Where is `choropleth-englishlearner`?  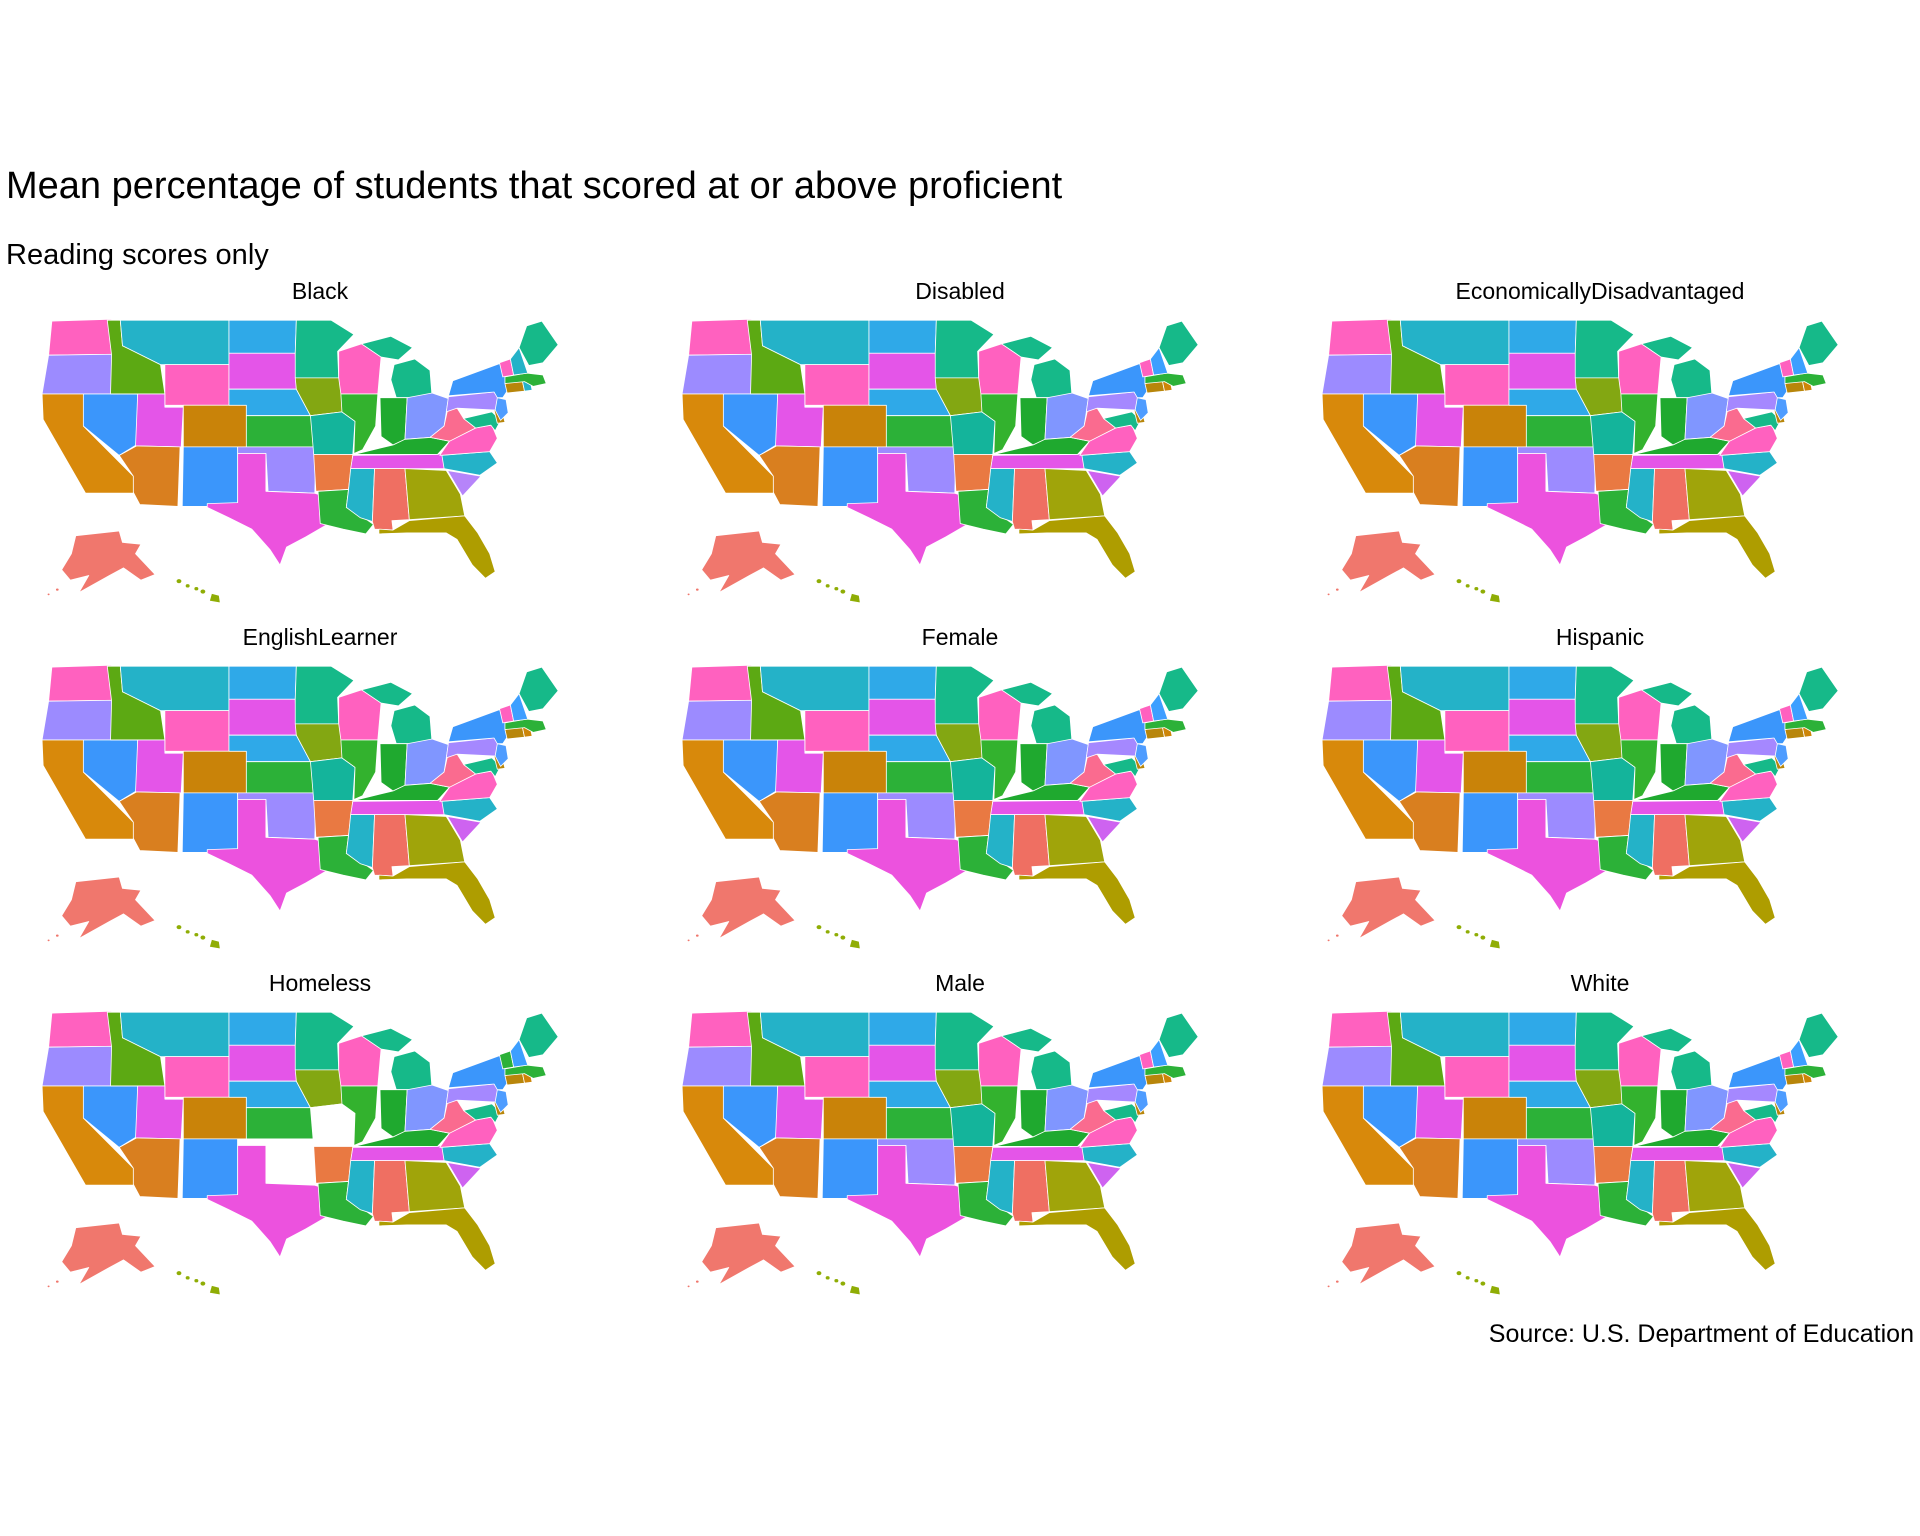 choropleth-englishlearner is located at coordinates (298, 808).